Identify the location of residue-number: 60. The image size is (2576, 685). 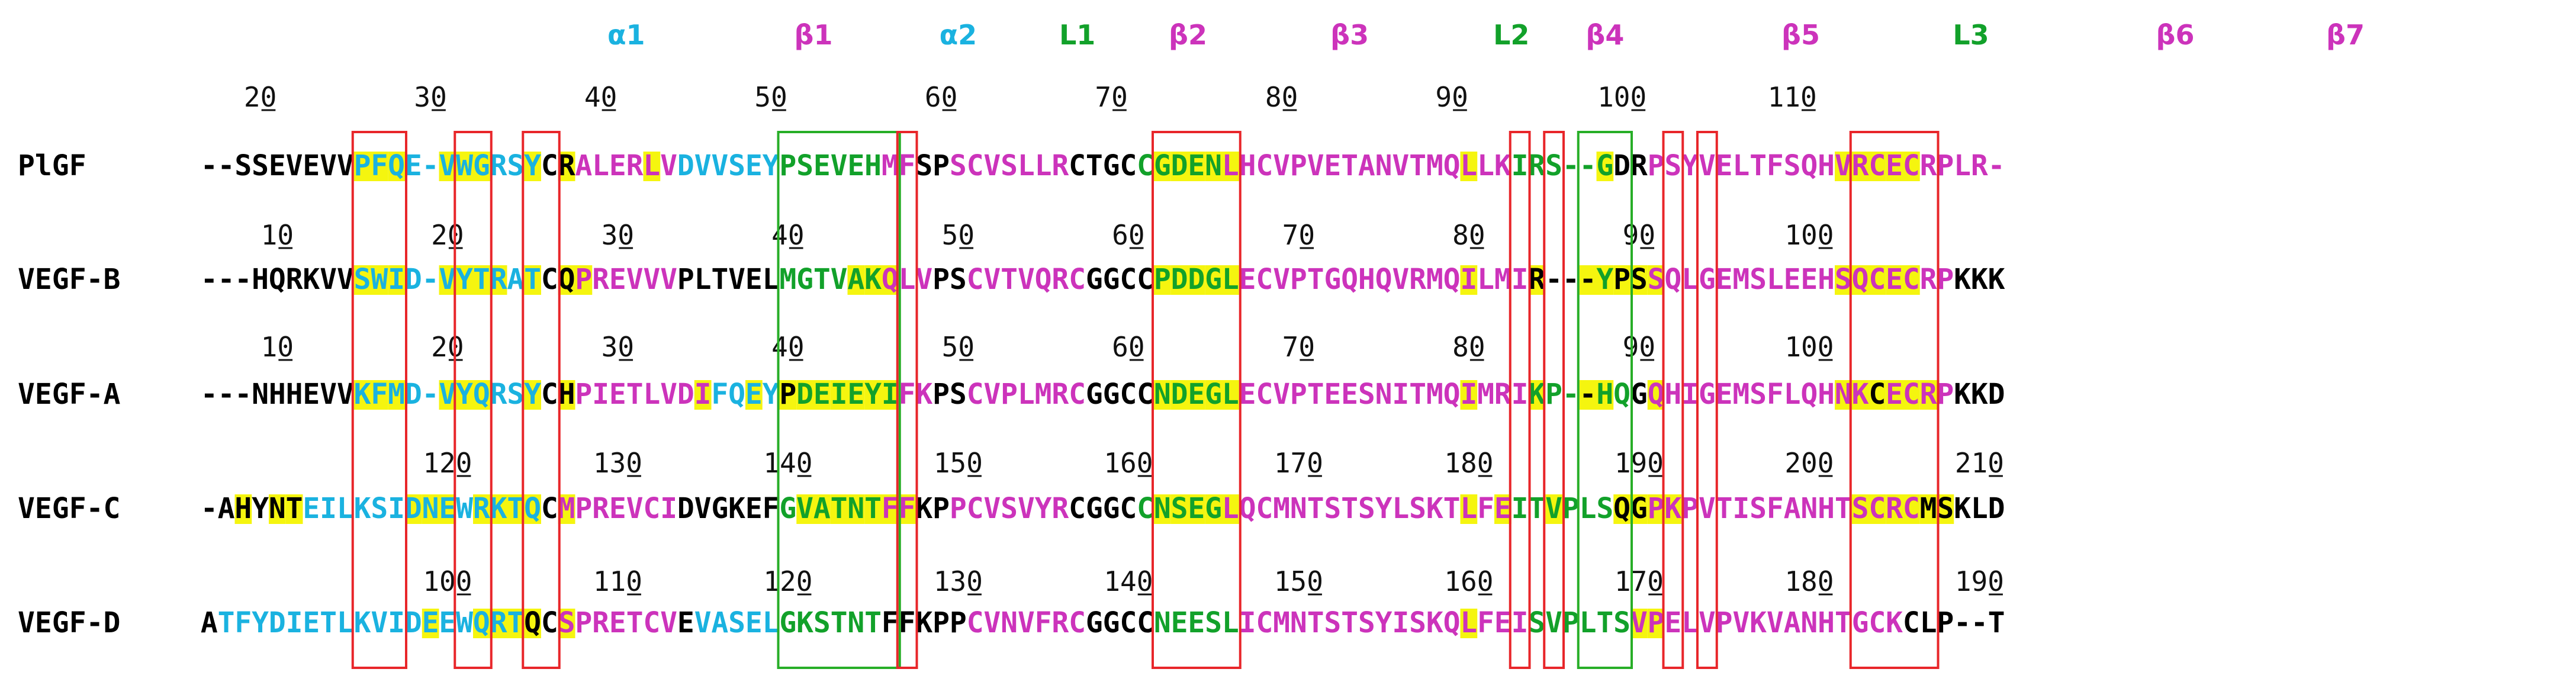
(1128, 347).